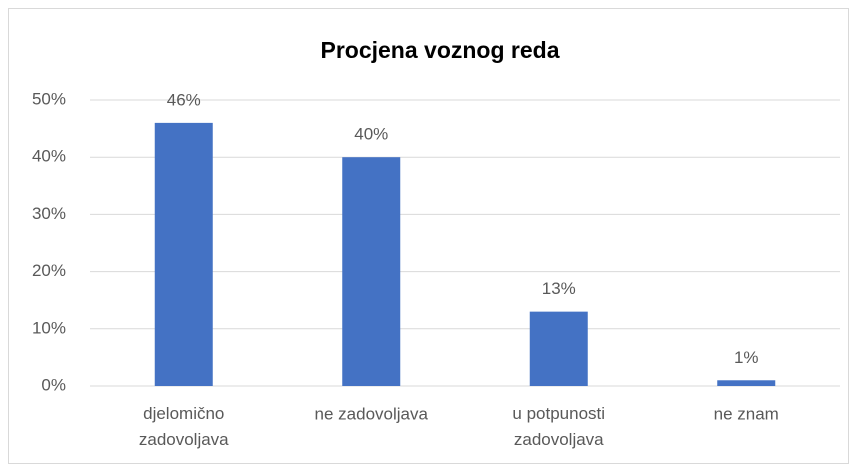 The image size is (857, 472). Describe the element at coordinates (49, 213) in the screenshot. I see `y-tick-label: 30%` at that location.